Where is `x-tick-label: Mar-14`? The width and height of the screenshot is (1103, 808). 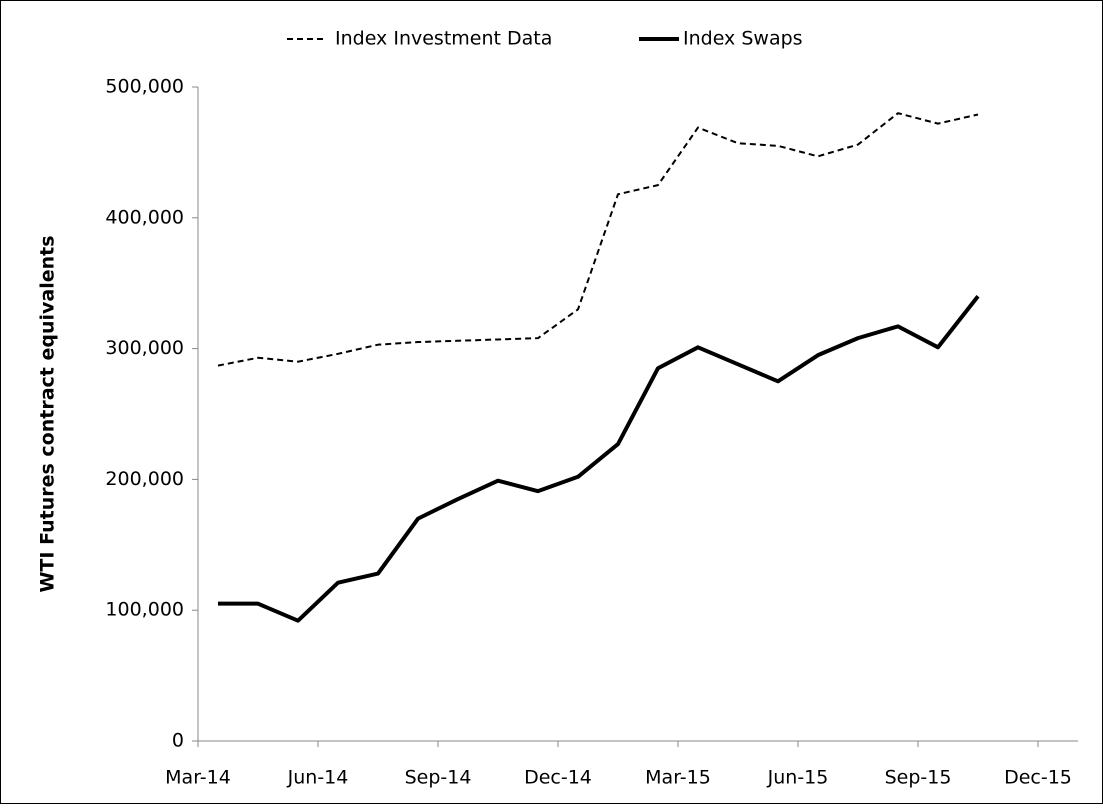 x-tick-label: Mar-14 is located at coordinates (198, 778).